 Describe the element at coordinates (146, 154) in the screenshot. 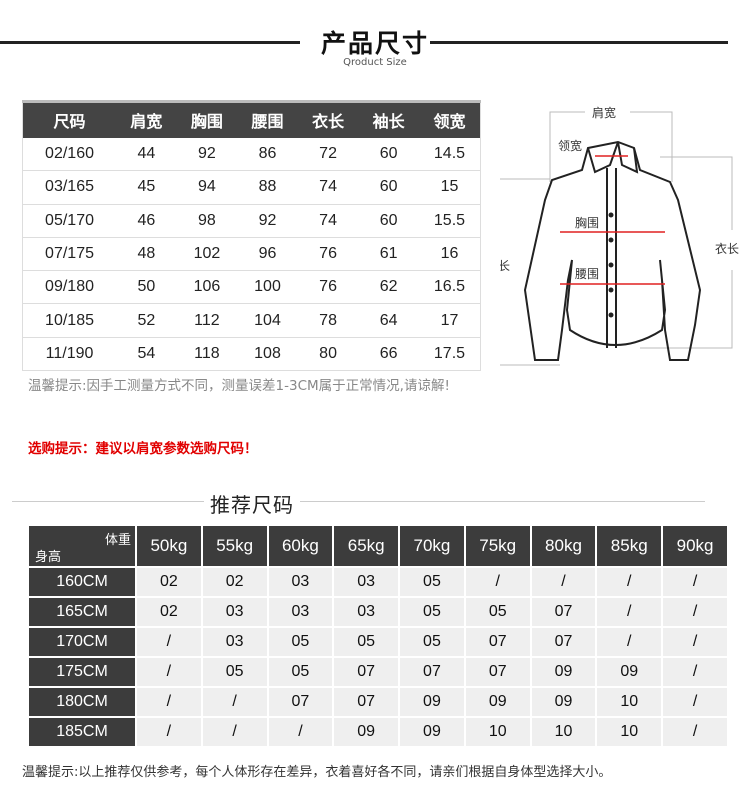

I see `size-cell: 44` at that location.